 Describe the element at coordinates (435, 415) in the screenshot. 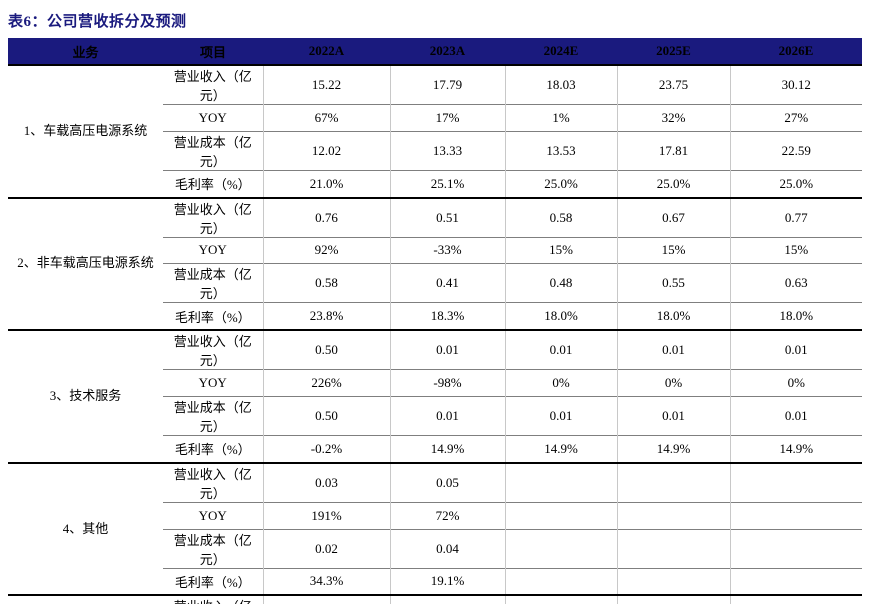

I see `table-row: 营业成本（亿元） 0.50 0.01 0.01 0.01 0.01` at that location.